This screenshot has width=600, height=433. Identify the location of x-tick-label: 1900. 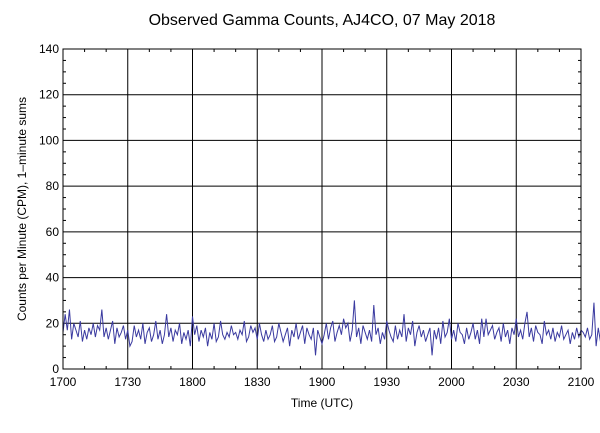
(322, 382).